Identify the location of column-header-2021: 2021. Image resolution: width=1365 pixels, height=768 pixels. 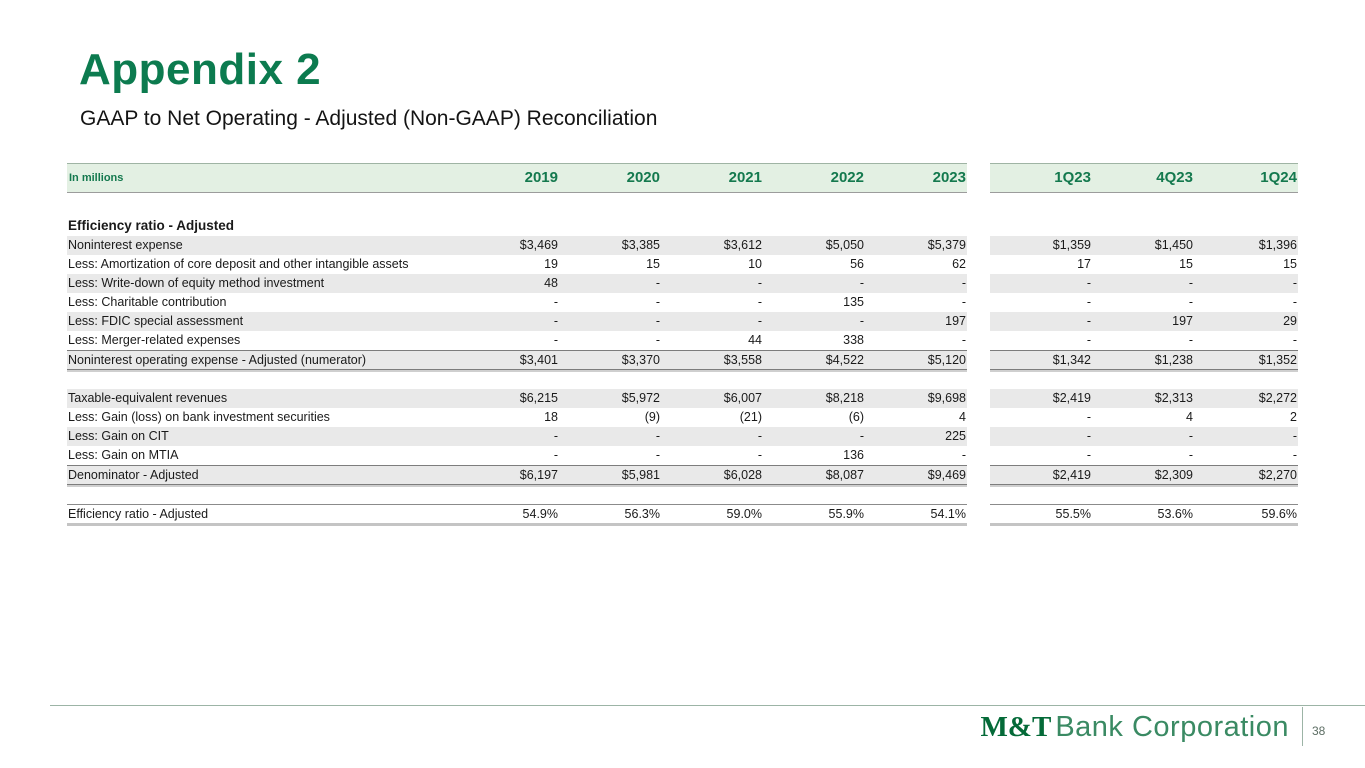
(712, 178).